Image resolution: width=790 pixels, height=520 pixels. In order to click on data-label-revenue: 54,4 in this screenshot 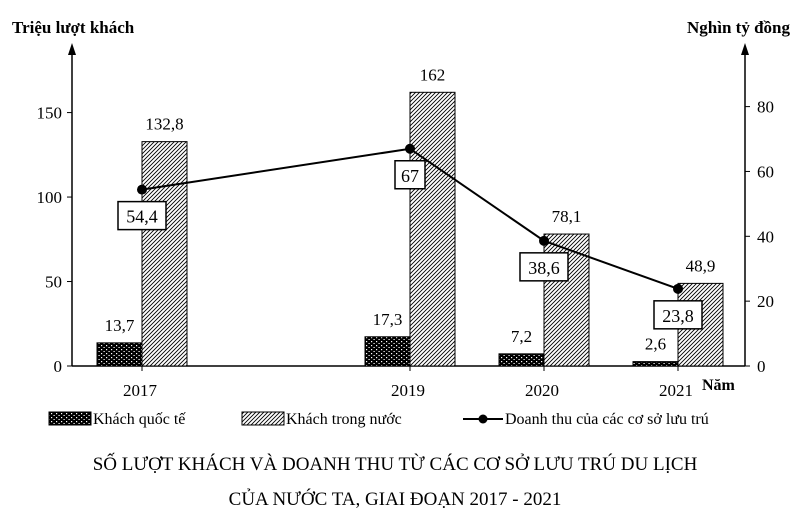, I will do `click(142, 217)`.